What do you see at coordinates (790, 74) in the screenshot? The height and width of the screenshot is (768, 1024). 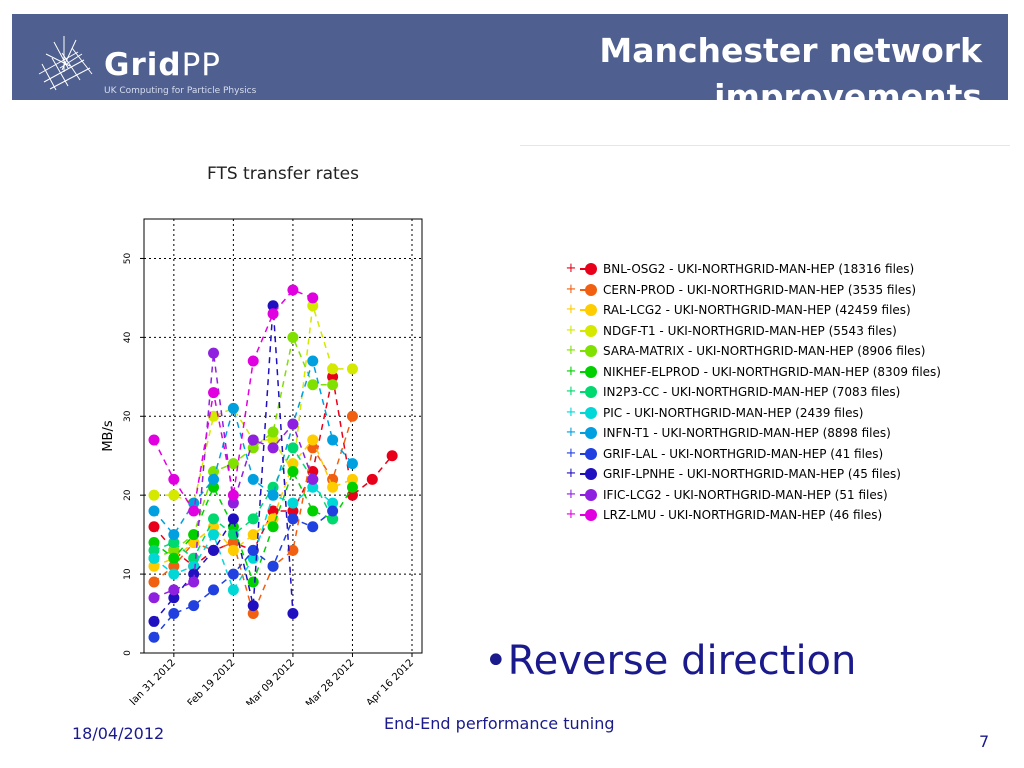 I see `slide-title: Manchester network improvements` at bounding box center [790, 74].